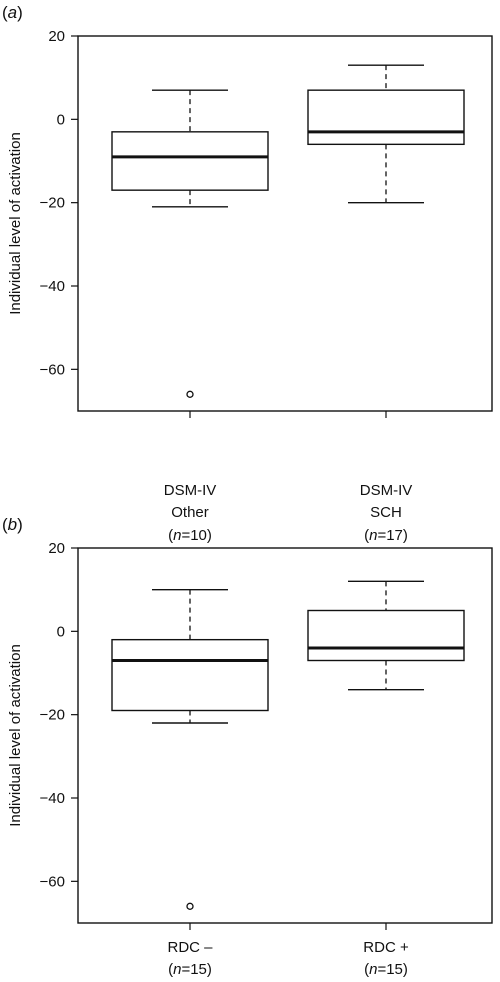 The width and height of the screenshot is (500, 982). Describe the element at coordinates (190, 947) in the screenshot. I see `x-category-label: RDC –` at that location.